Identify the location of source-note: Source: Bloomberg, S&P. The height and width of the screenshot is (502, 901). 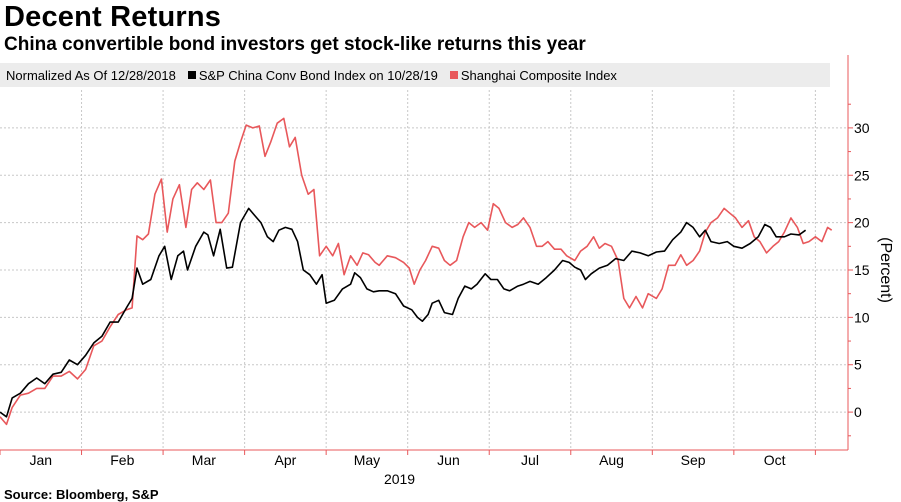
(81, 494).